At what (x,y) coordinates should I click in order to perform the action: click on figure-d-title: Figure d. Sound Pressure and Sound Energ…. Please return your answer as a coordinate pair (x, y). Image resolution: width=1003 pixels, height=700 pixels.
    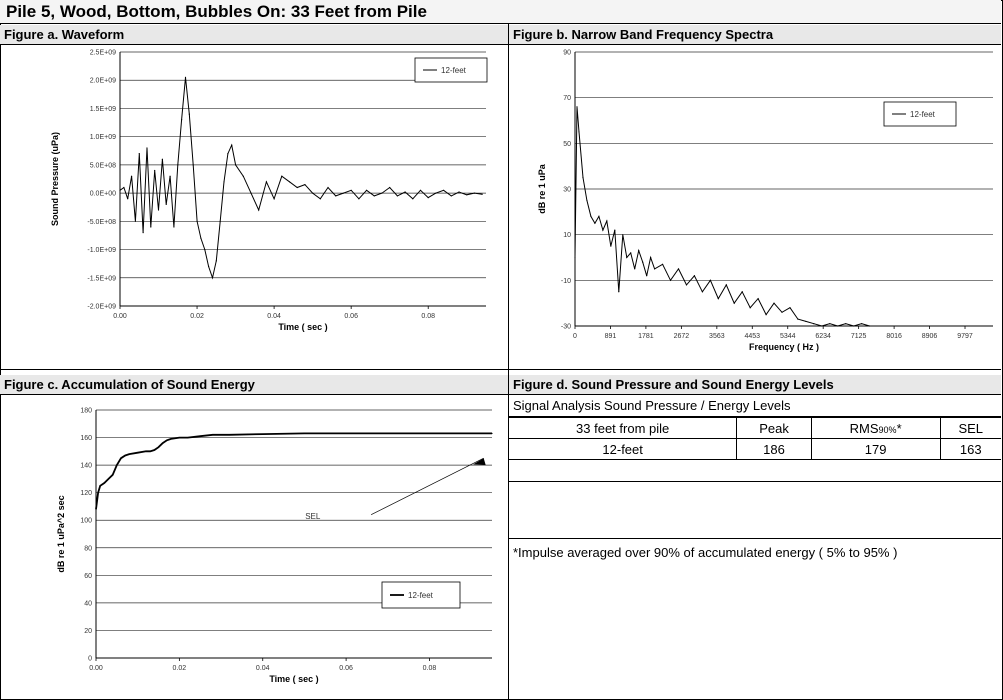
    Looking at the image, I should click on (755, 385).